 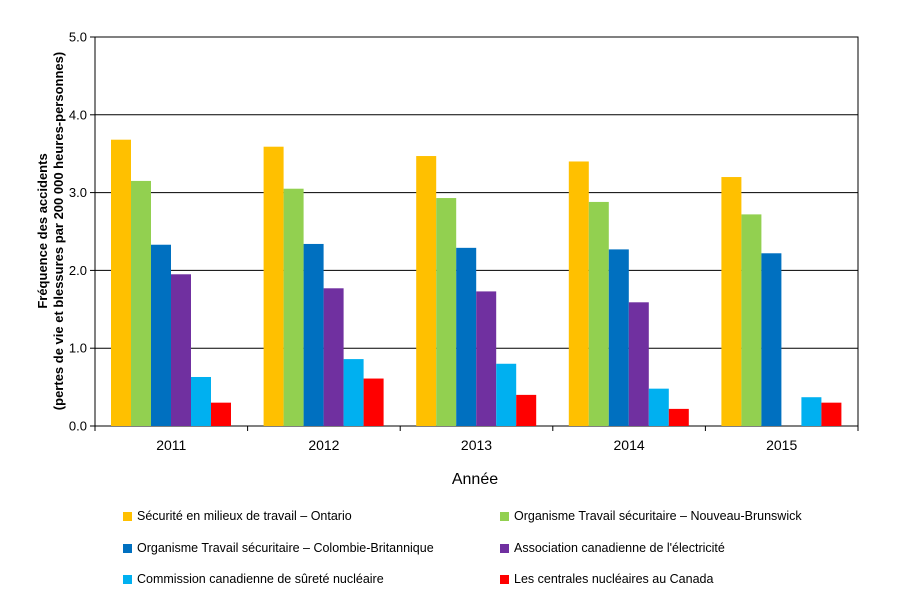 What do you see at coordinates (781, 445) in the screenshot?
I see `x-tick-label: 2015` at bounding box center [781, 445].